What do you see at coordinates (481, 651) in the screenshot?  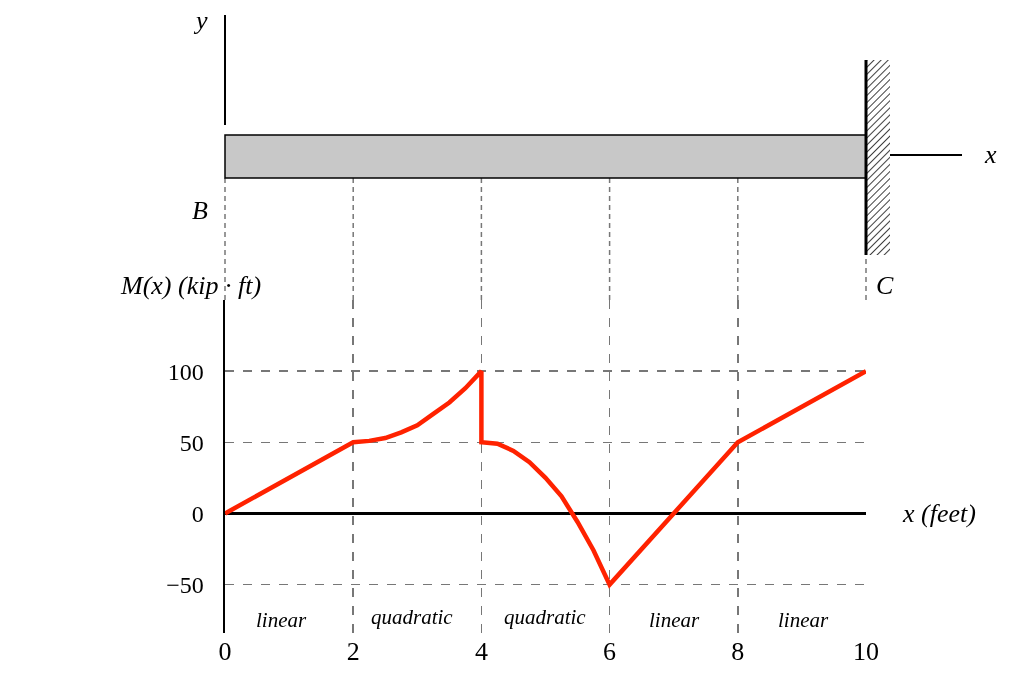 I see `x-tick-label: 4` at bounding box center [481, 651].